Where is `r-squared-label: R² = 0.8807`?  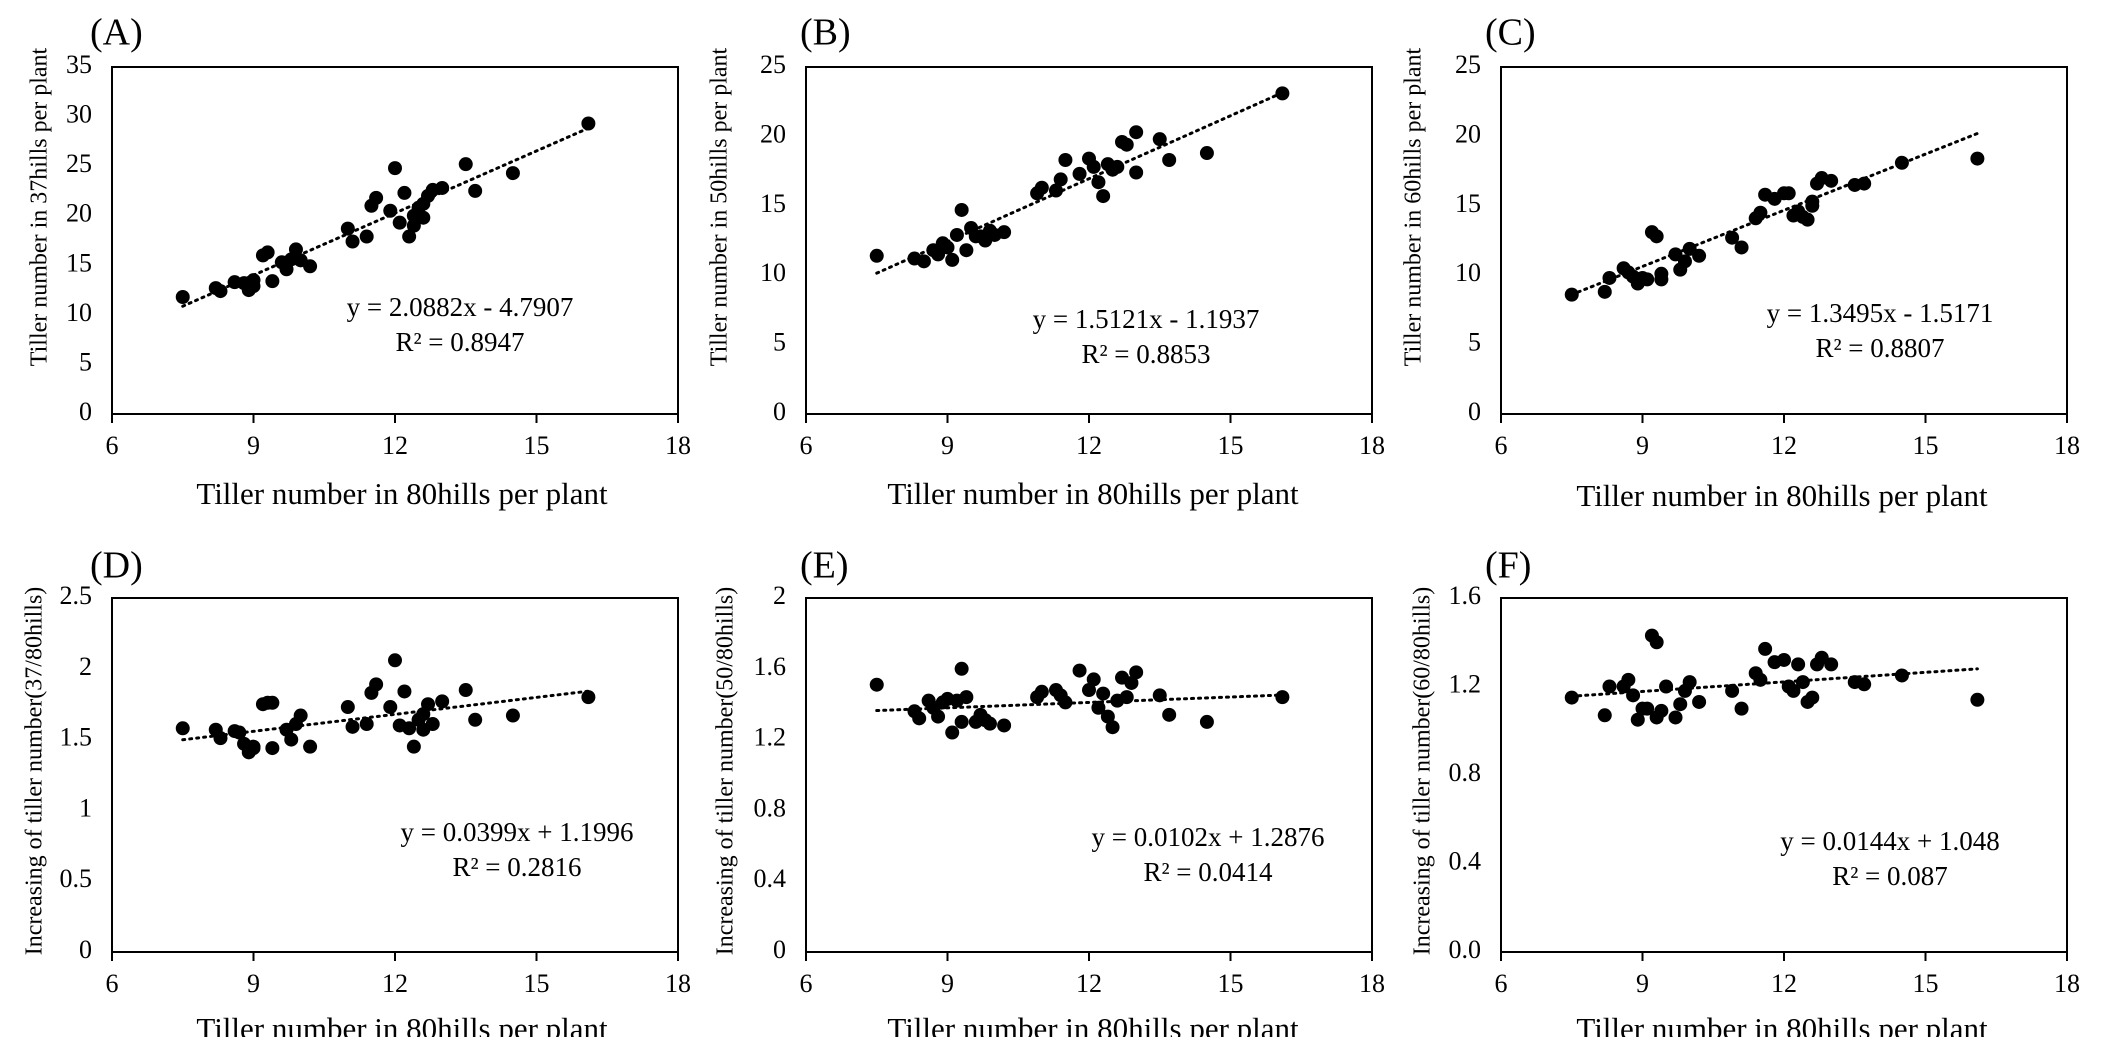
r-squared-label: R² = 0.8807 is located at coordinates (1879, 348).